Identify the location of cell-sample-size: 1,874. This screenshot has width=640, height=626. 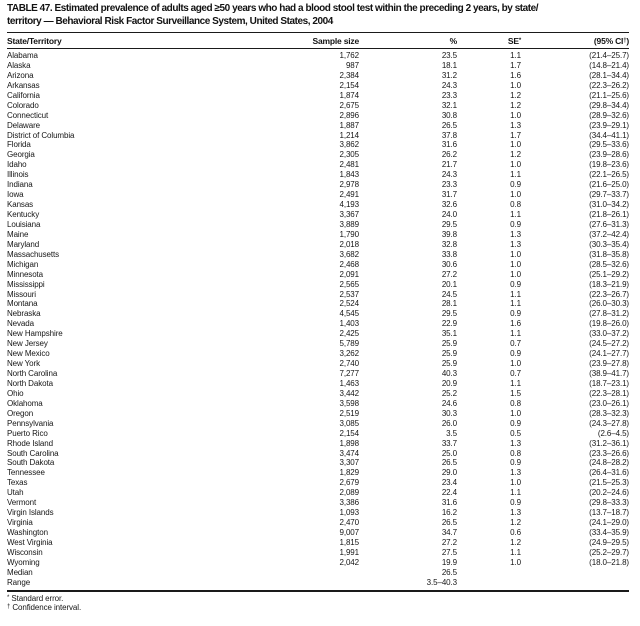
(349, 95).